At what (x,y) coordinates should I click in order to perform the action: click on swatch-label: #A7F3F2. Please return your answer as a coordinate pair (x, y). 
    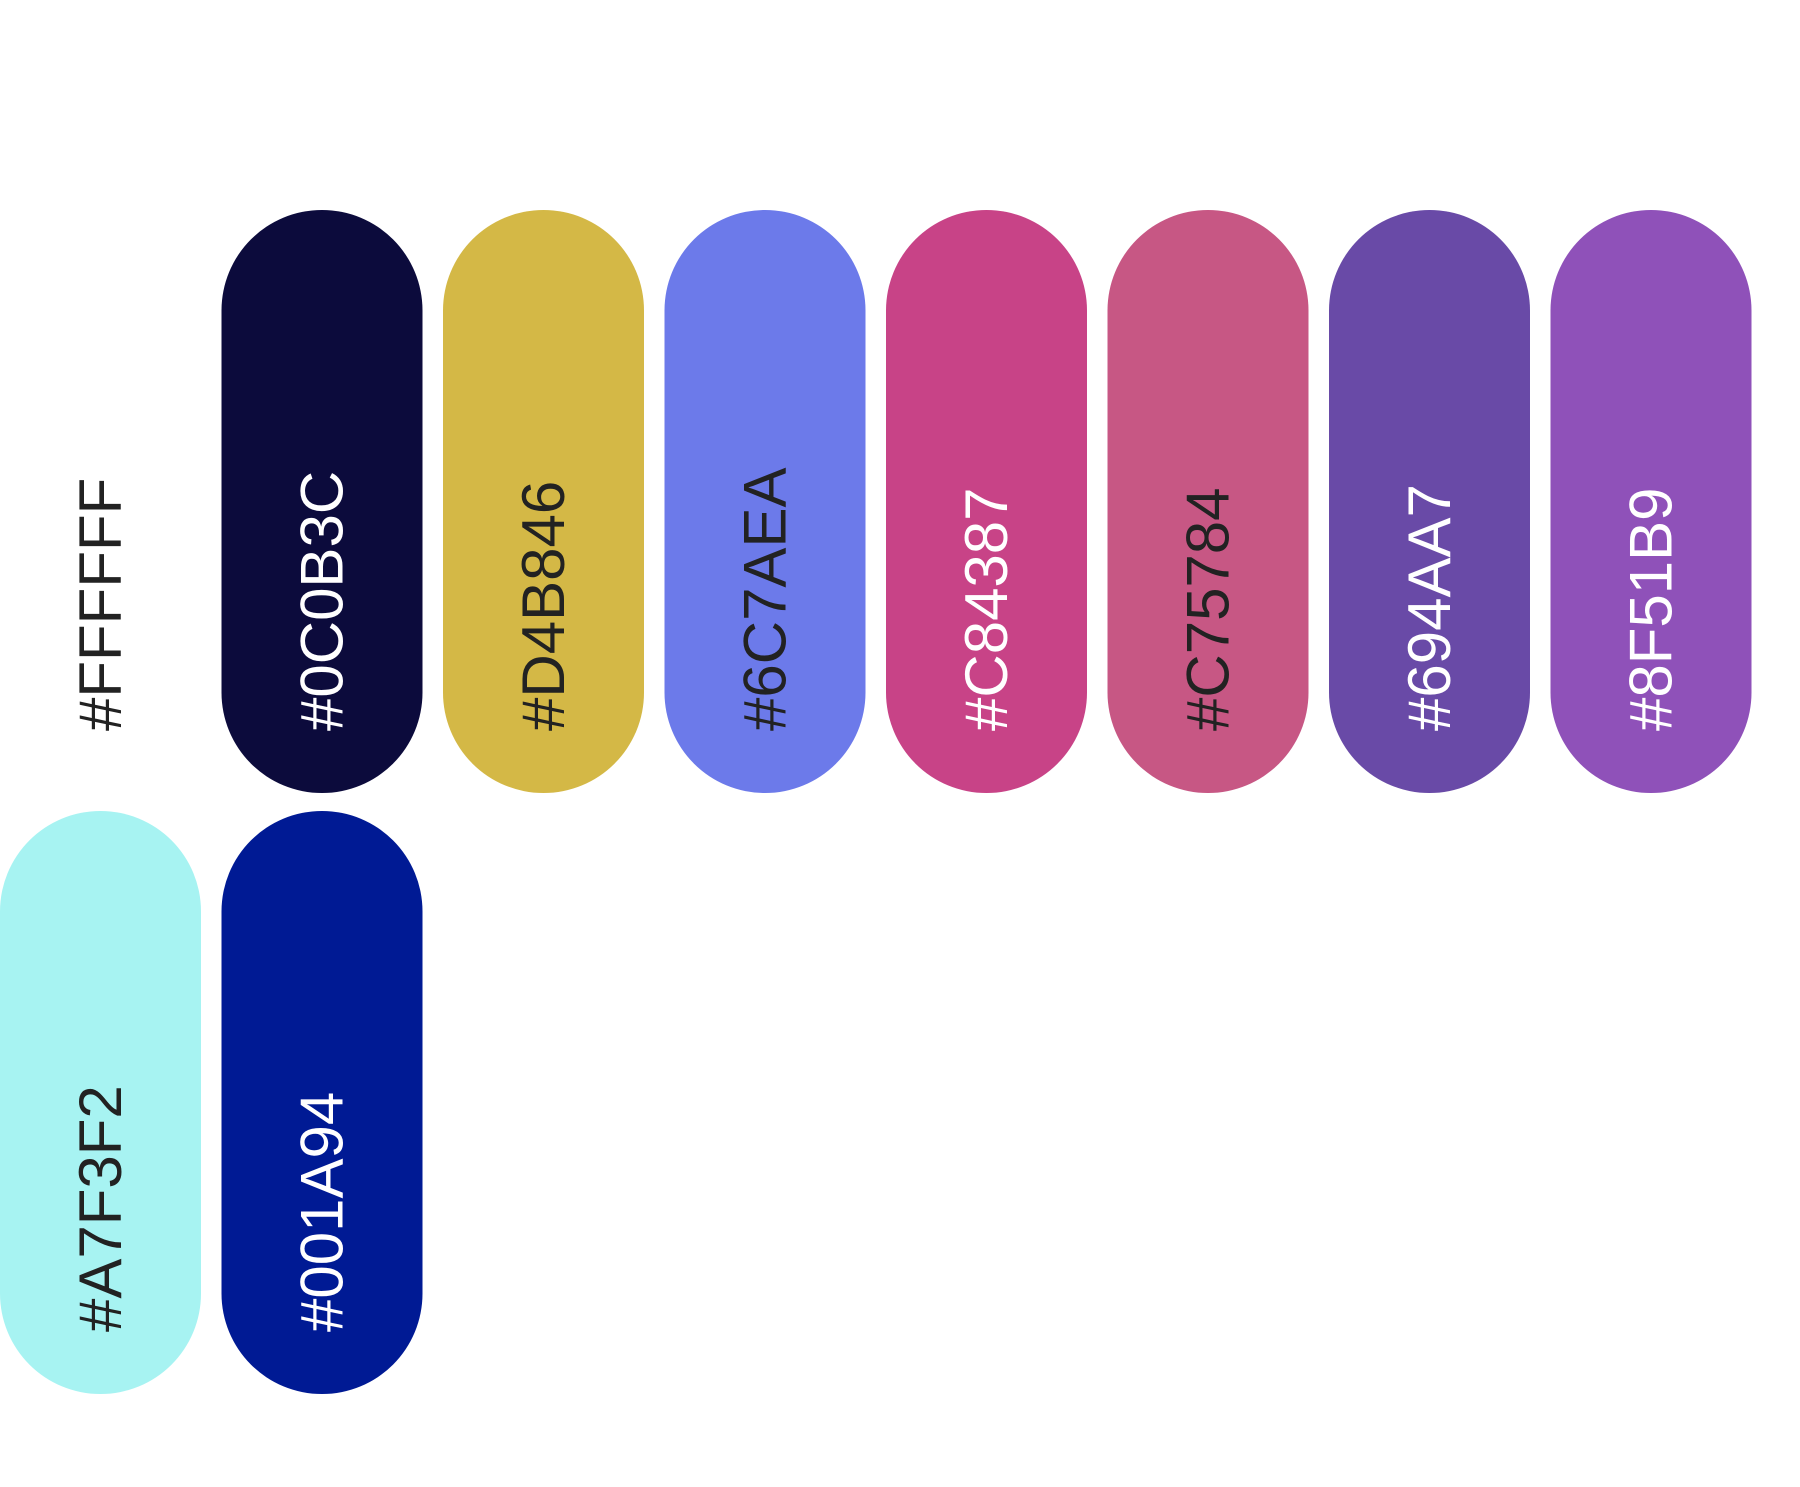
    Looking at the image, I should click on (100, 1208).